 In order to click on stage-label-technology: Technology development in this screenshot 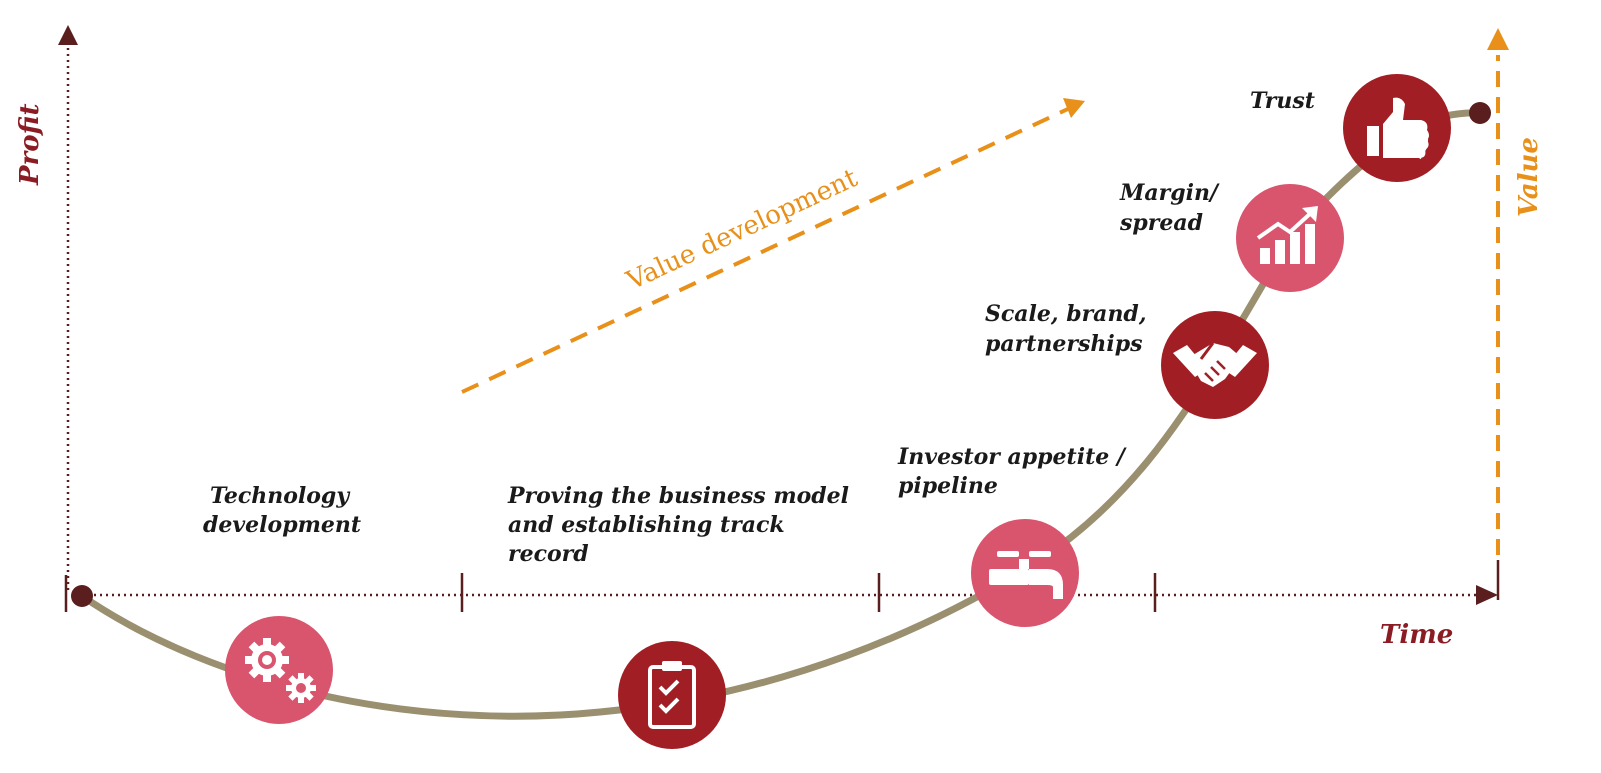, I will do `click(282, 510)`.